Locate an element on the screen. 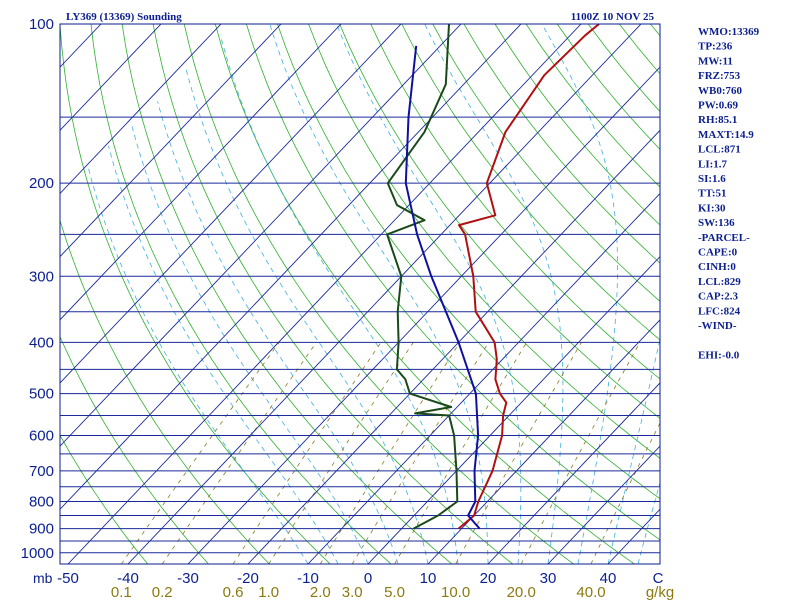 This screenshot has width=800, height=600. temperature-tick-label: -40 is located at coordinates (128, 578).